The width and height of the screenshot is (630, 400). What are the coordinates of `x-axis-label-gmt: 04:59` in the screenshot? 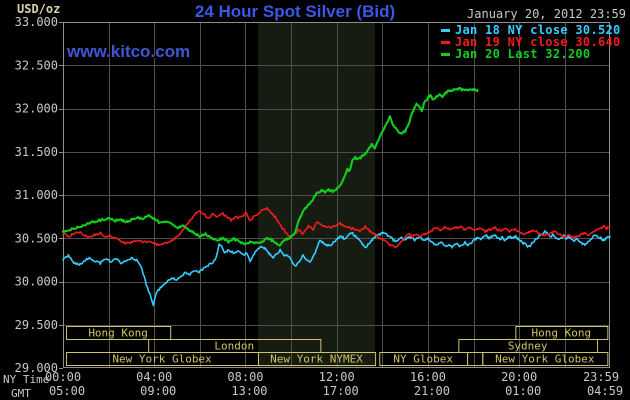 It's located at (605, 391).